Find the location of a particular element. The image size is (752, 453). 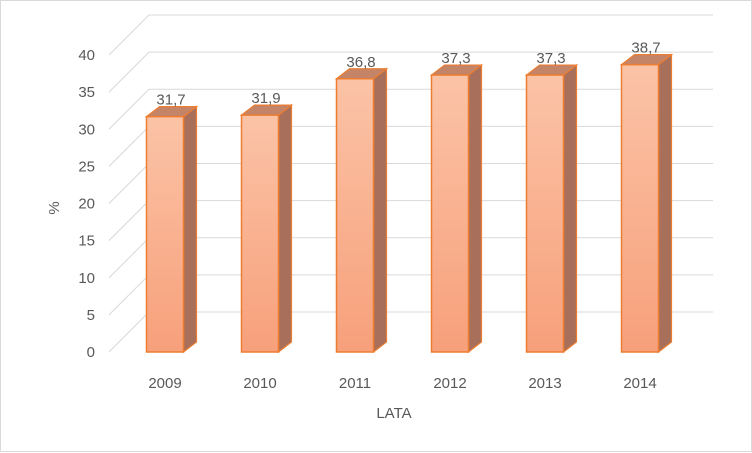

y-axis-title: % is located at coordinates (54, 207).